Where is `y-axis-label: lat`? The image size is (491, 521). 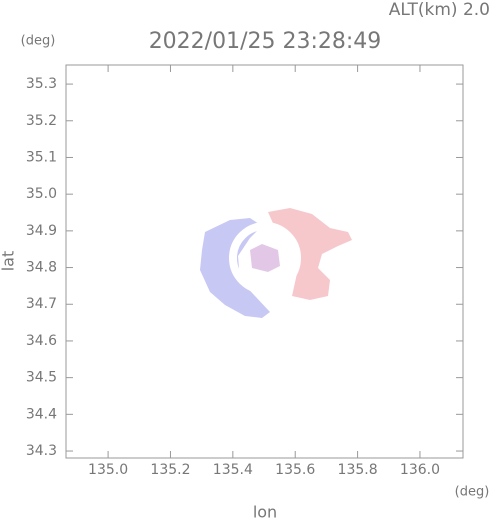
y-axis-label: lat is located at coordinates (9, 261).